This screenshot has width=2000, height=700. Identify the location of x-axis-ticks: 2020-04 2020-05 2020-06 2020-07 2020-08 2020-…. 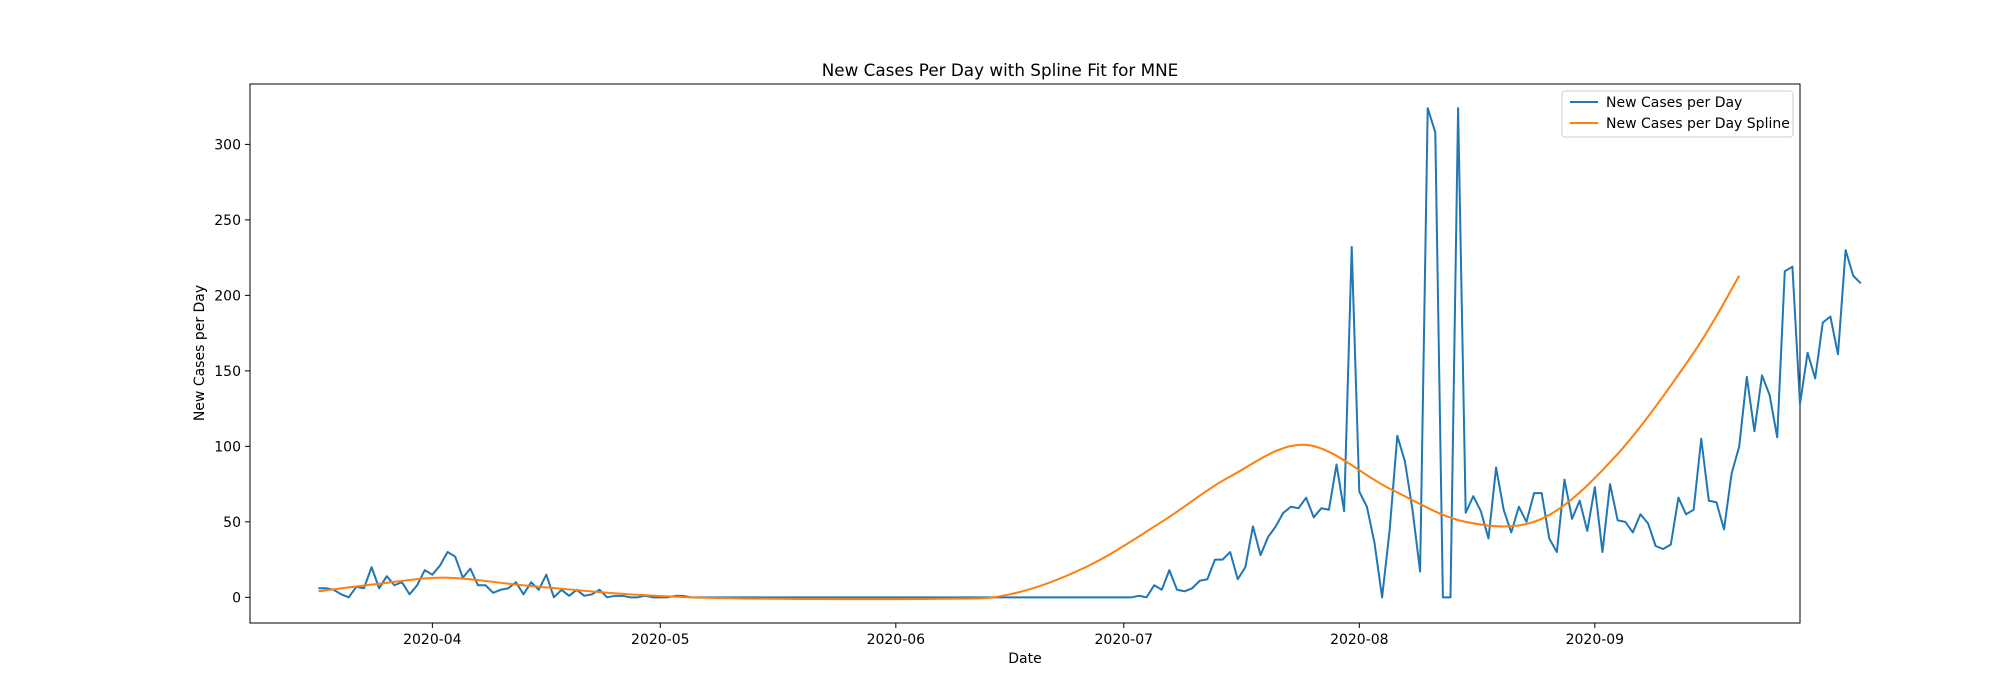
(1013, 635).